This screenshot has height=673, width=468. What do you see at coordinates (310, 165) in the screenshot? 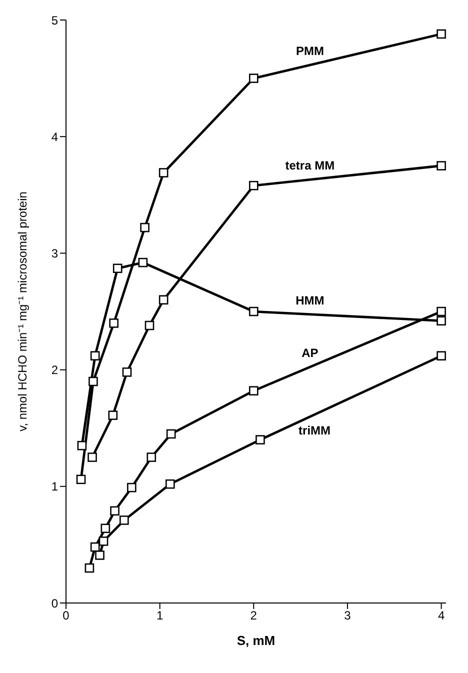
I see `series-label: tetra MM` at bounding box center [310, 165].